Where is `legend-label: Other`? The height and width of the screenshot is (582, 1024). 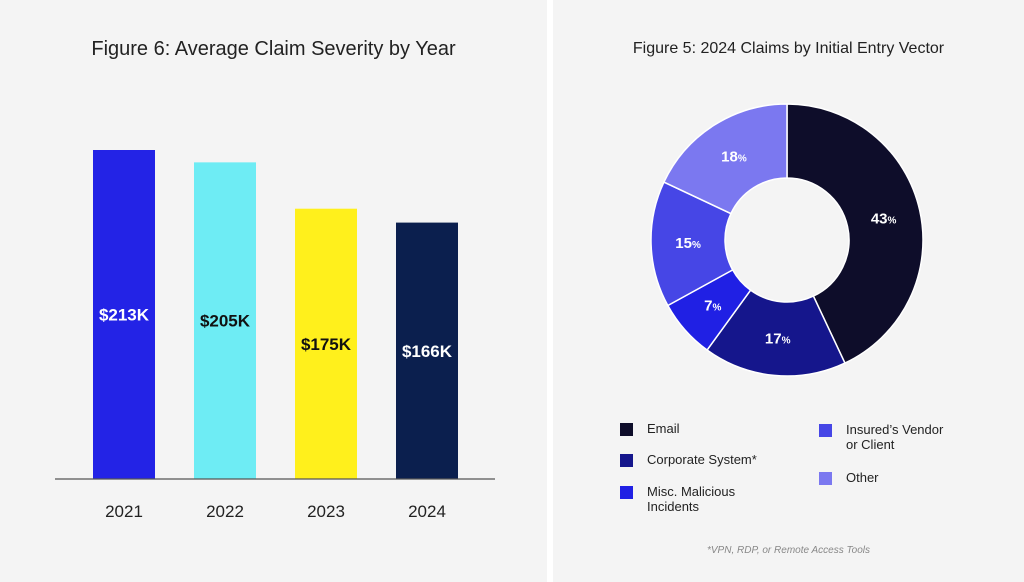
legend-label: Other is located at coordinates (862, 477).